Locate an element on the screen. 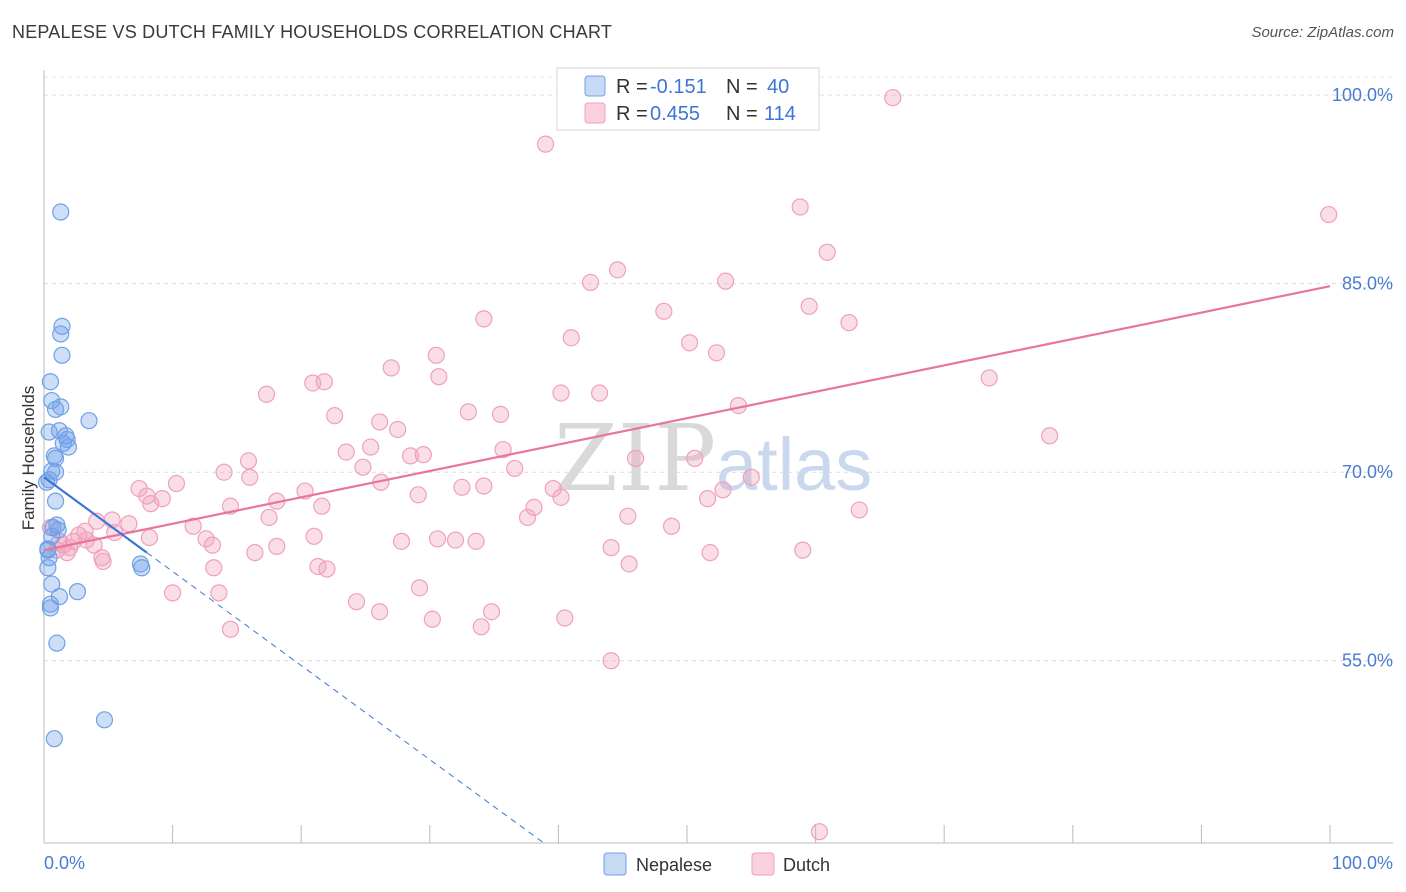  nepalese-trend-extension is located at coordinates (346, 698).